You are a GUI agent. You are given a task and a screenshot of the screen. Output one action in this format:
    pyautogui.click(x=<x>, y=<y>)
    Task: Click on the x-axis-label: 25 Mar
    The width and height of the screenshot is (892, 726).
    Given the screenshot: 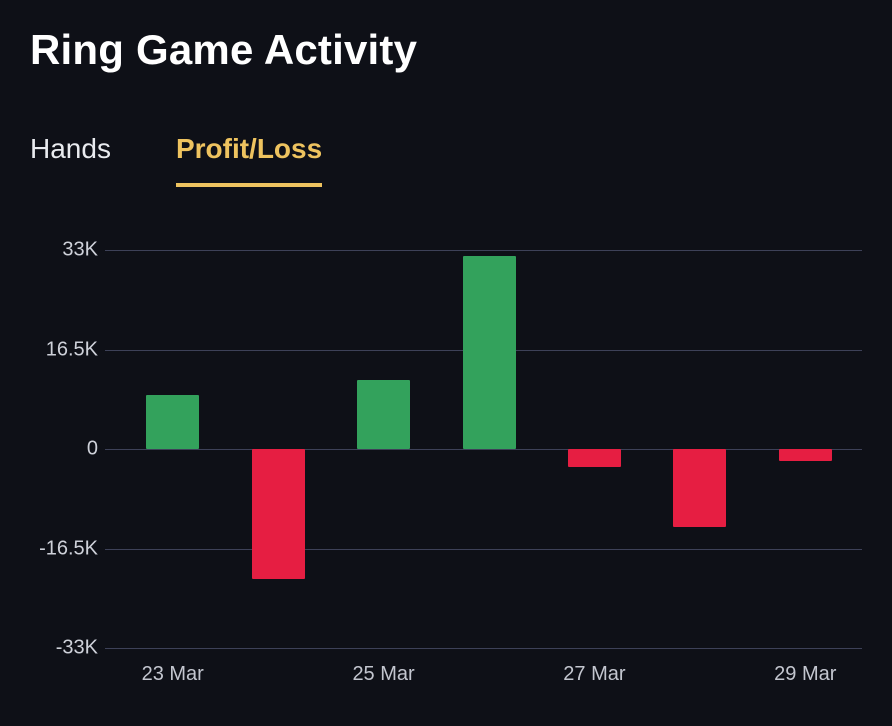 What is the action you would take?
    pyautogui.click(x=383, y=674)
    